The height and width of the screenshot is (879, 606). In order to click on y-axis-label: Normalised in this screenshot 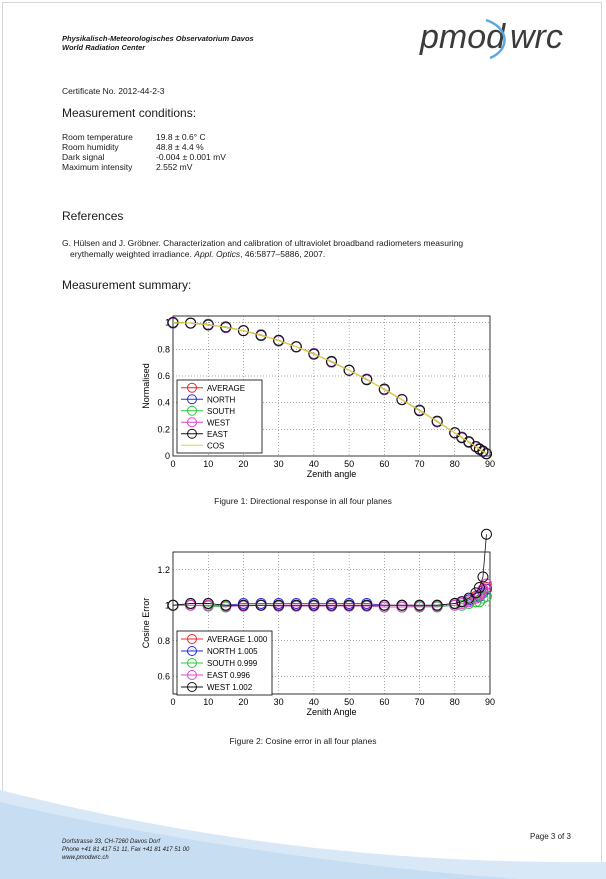, I will do `click(146, 386)`.